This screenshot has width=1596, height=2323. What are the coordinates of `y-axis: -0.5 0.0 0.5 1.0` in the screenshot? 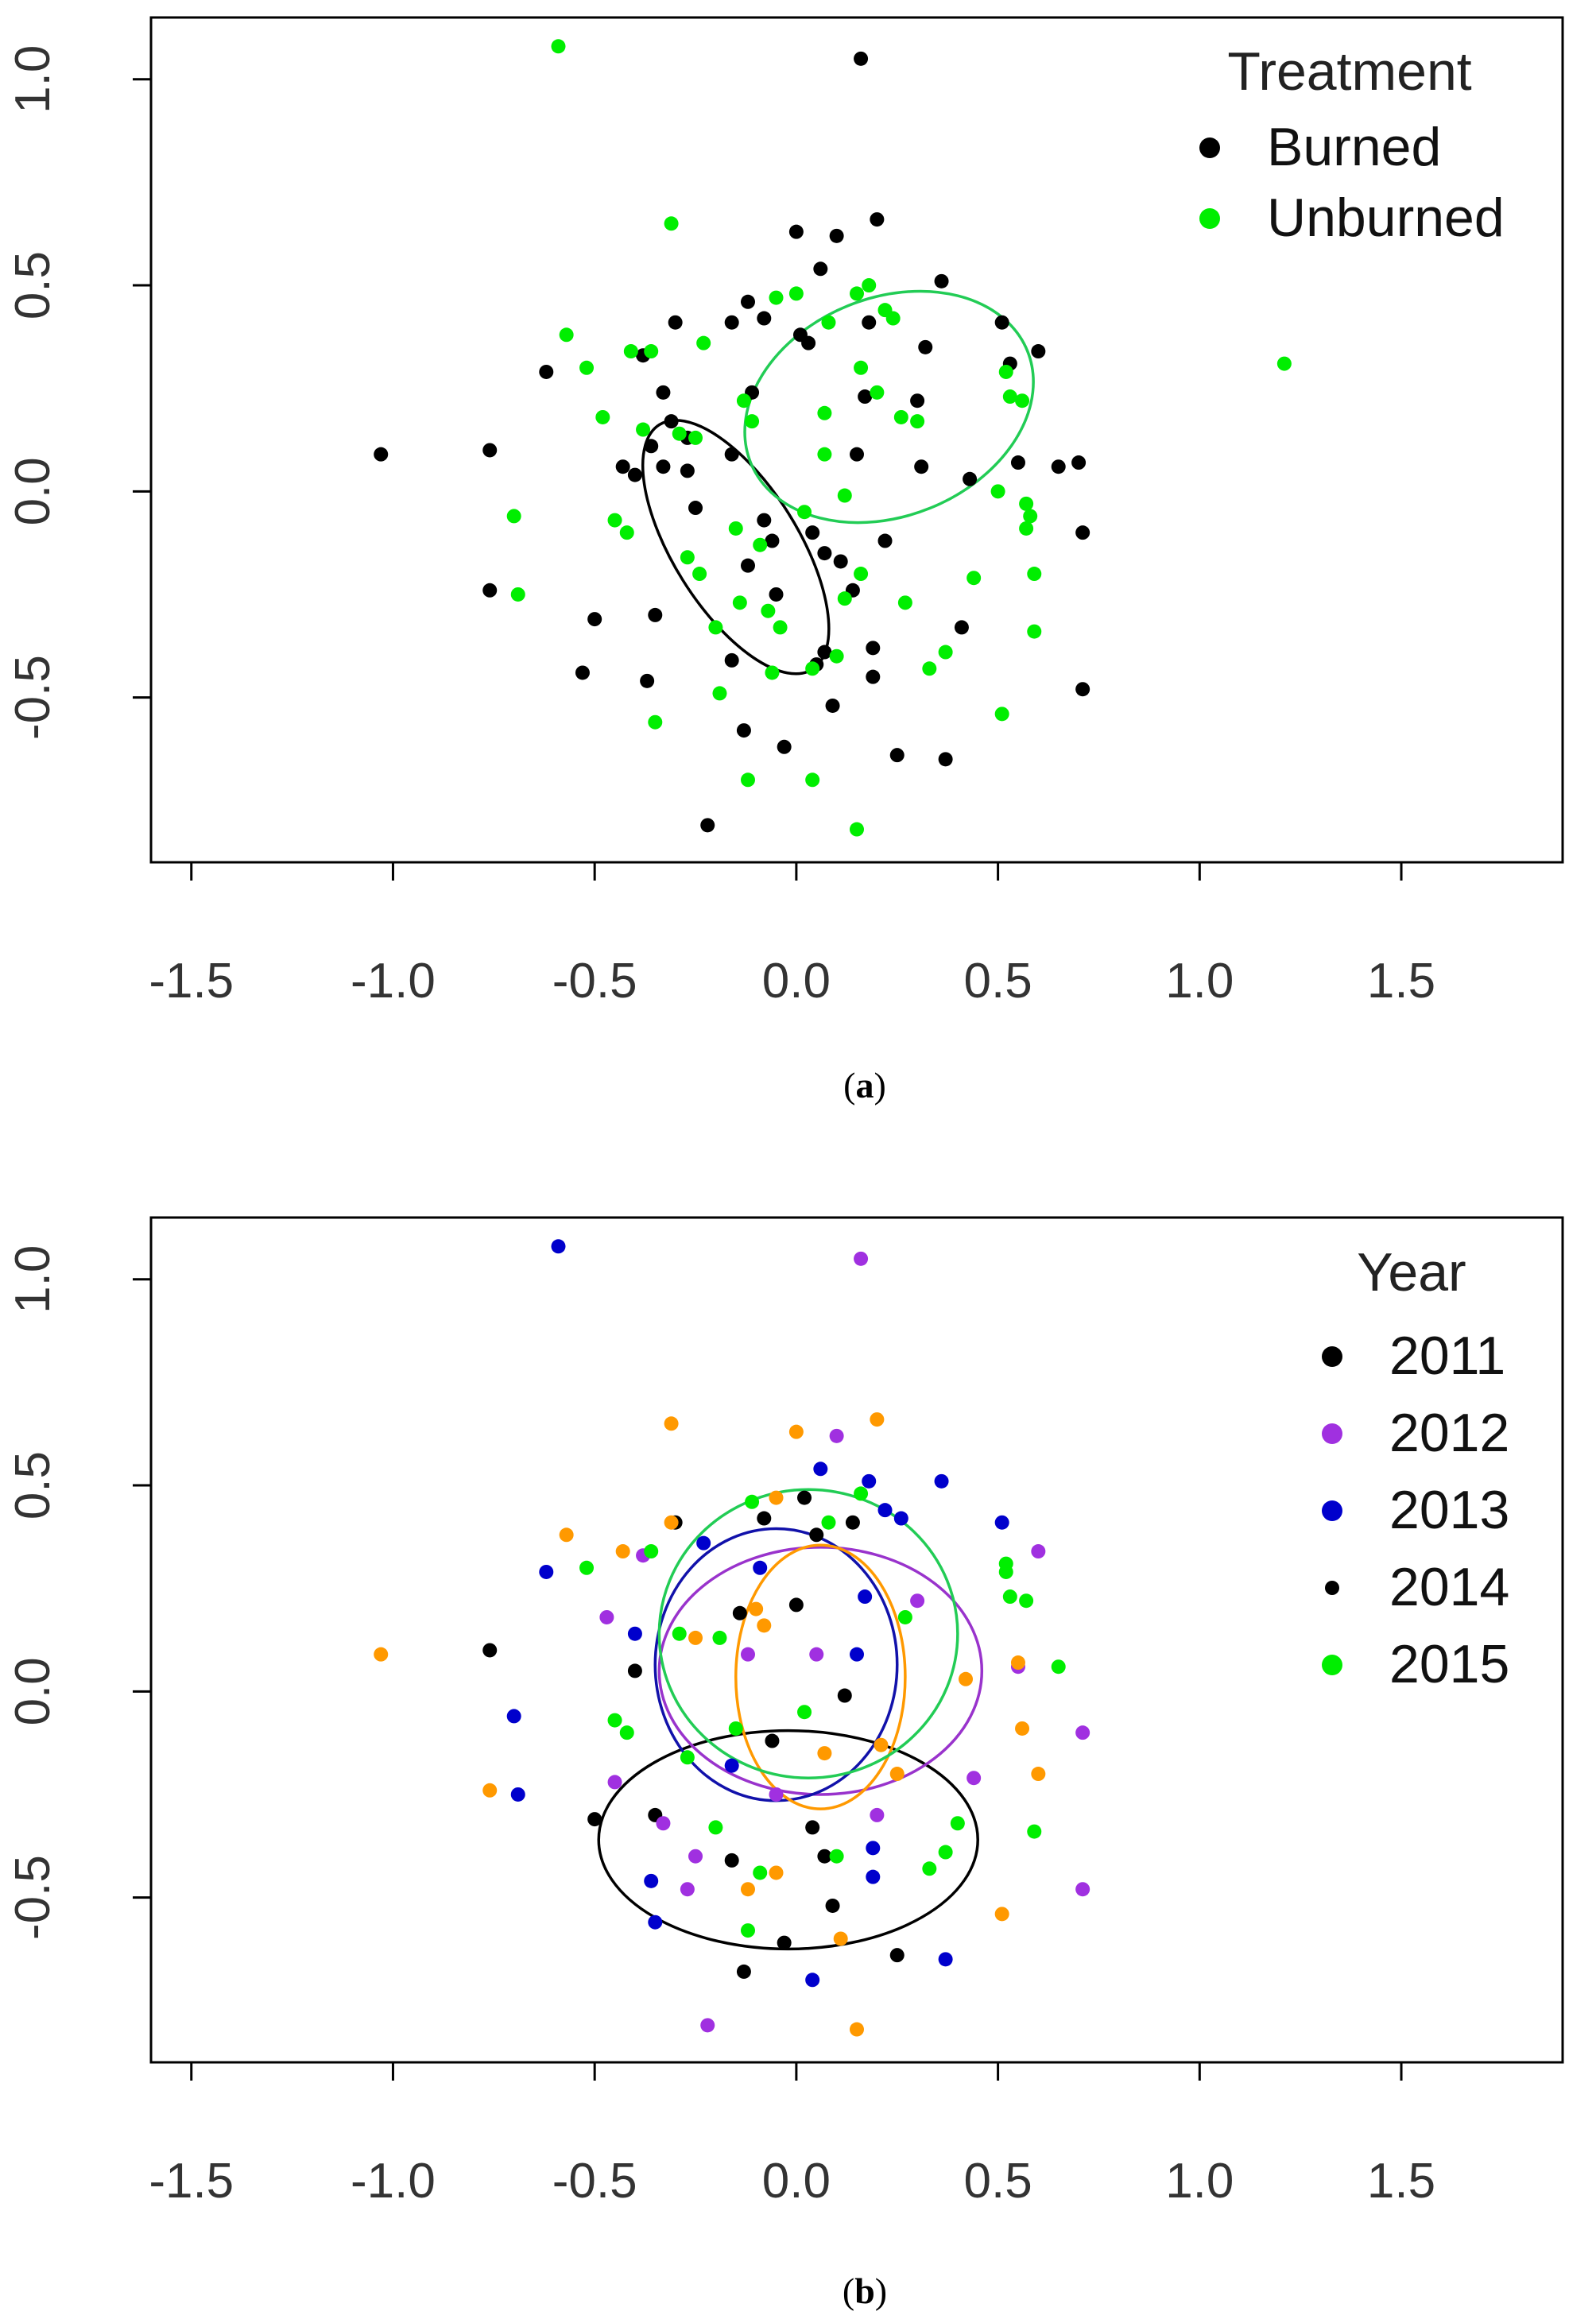 It's located at (78, 393).